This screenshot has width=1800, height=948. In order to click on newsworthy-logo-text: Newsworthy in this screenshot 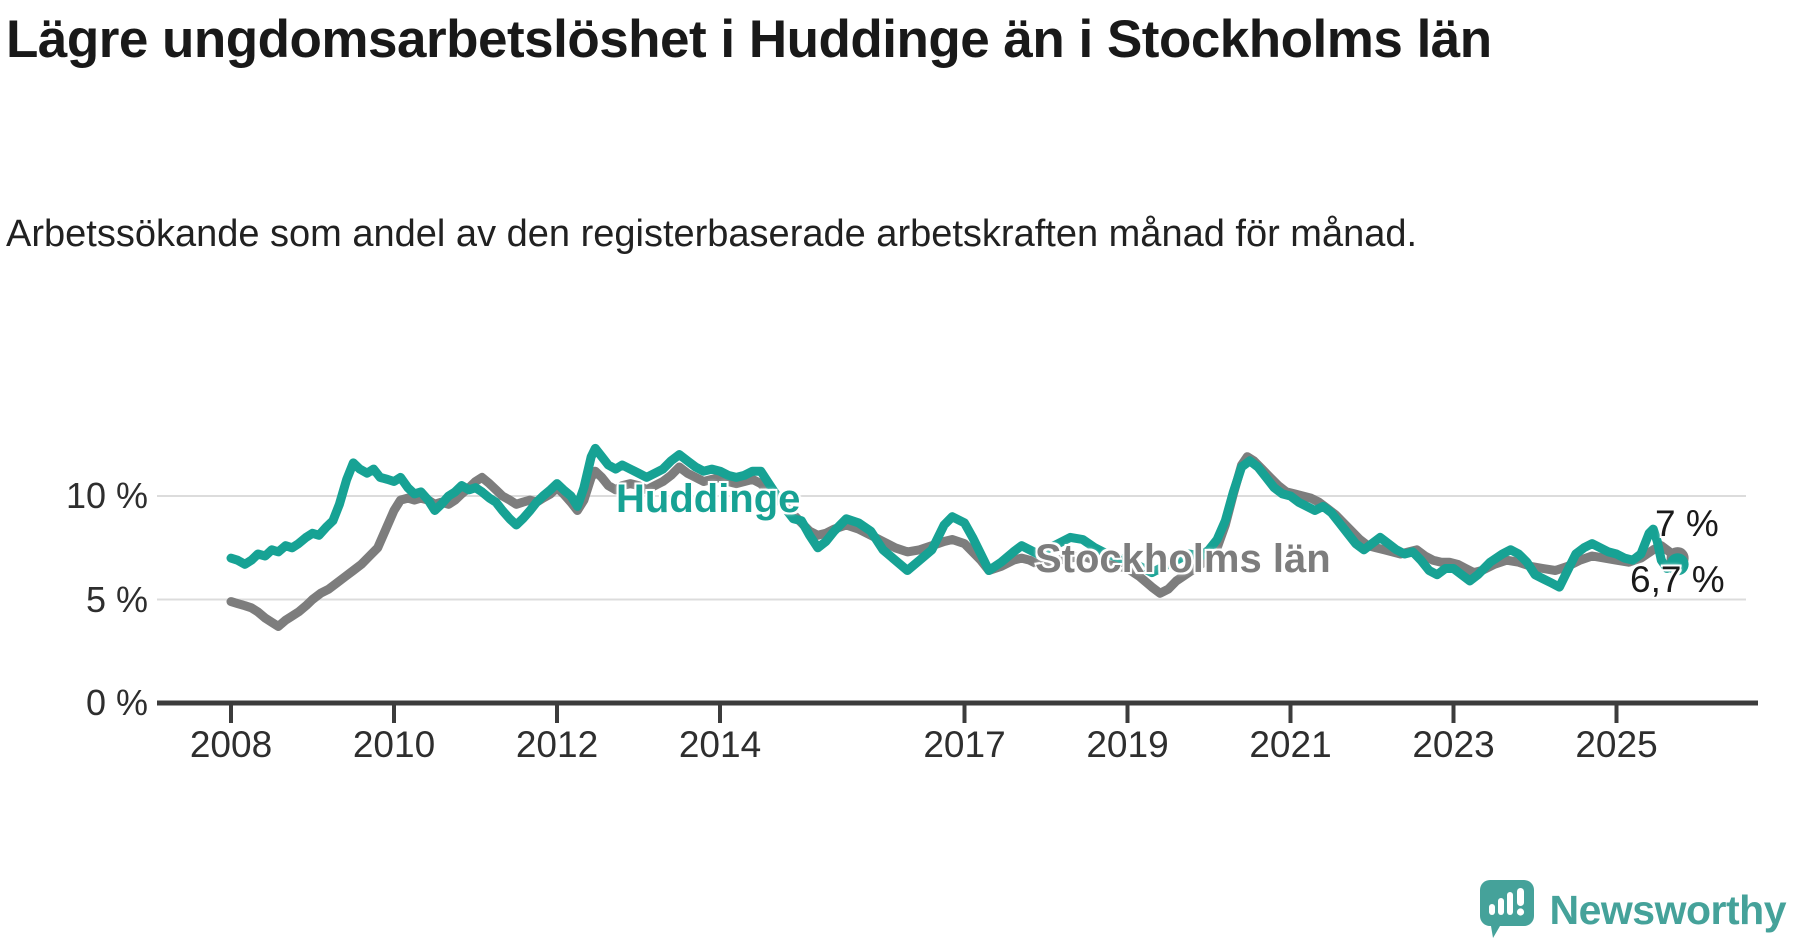, I will do `click(1668, 909)`.